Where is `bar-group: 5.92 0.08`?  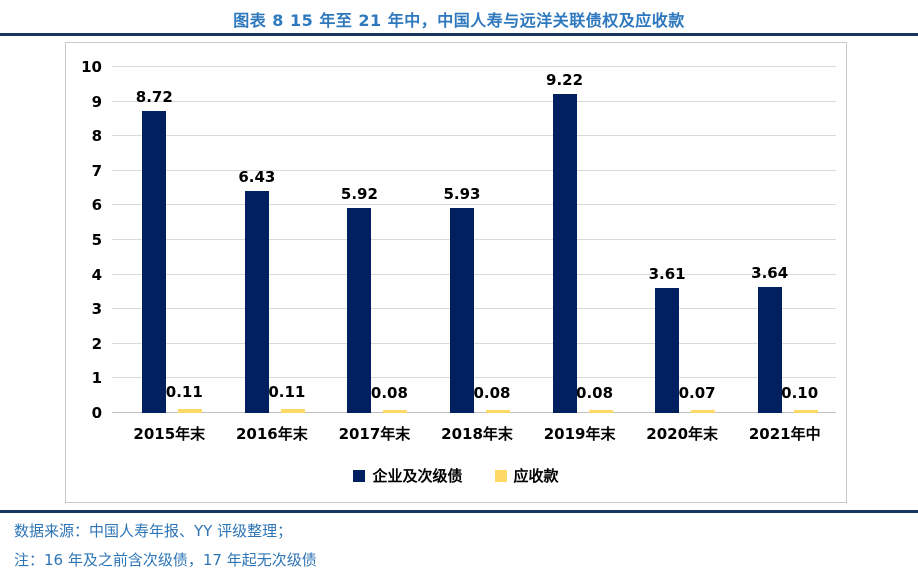 bar-group: 5.92 0.08 is located at coordinates (374, 240).